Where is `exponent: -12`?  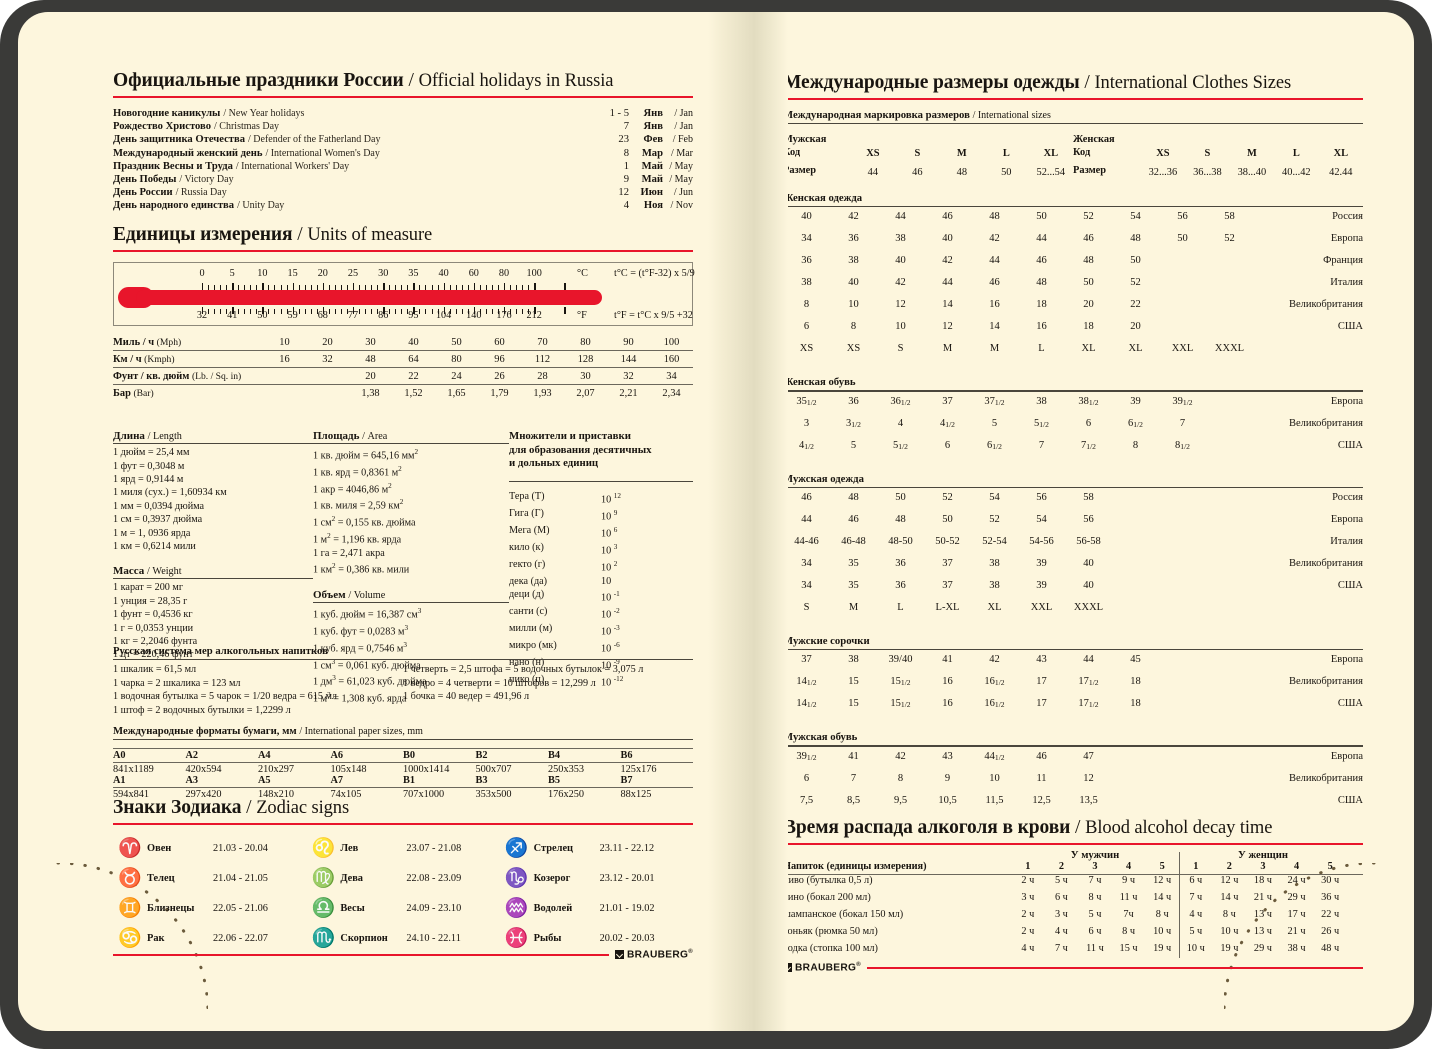
exponent: -12 is located at coordinates (618, 679).